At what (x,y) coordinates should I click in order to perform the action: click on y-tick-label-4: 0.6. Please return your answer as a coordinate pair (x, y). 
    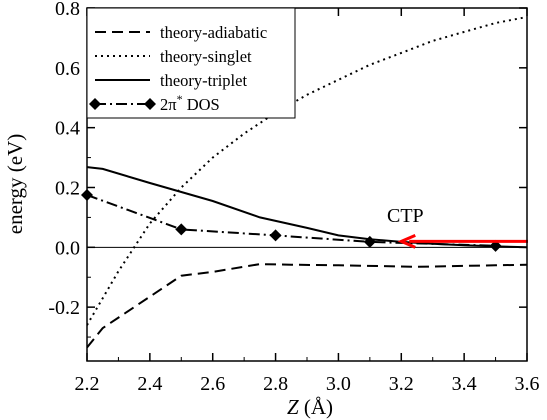
    Looking at the image, I should click on (67, 69).